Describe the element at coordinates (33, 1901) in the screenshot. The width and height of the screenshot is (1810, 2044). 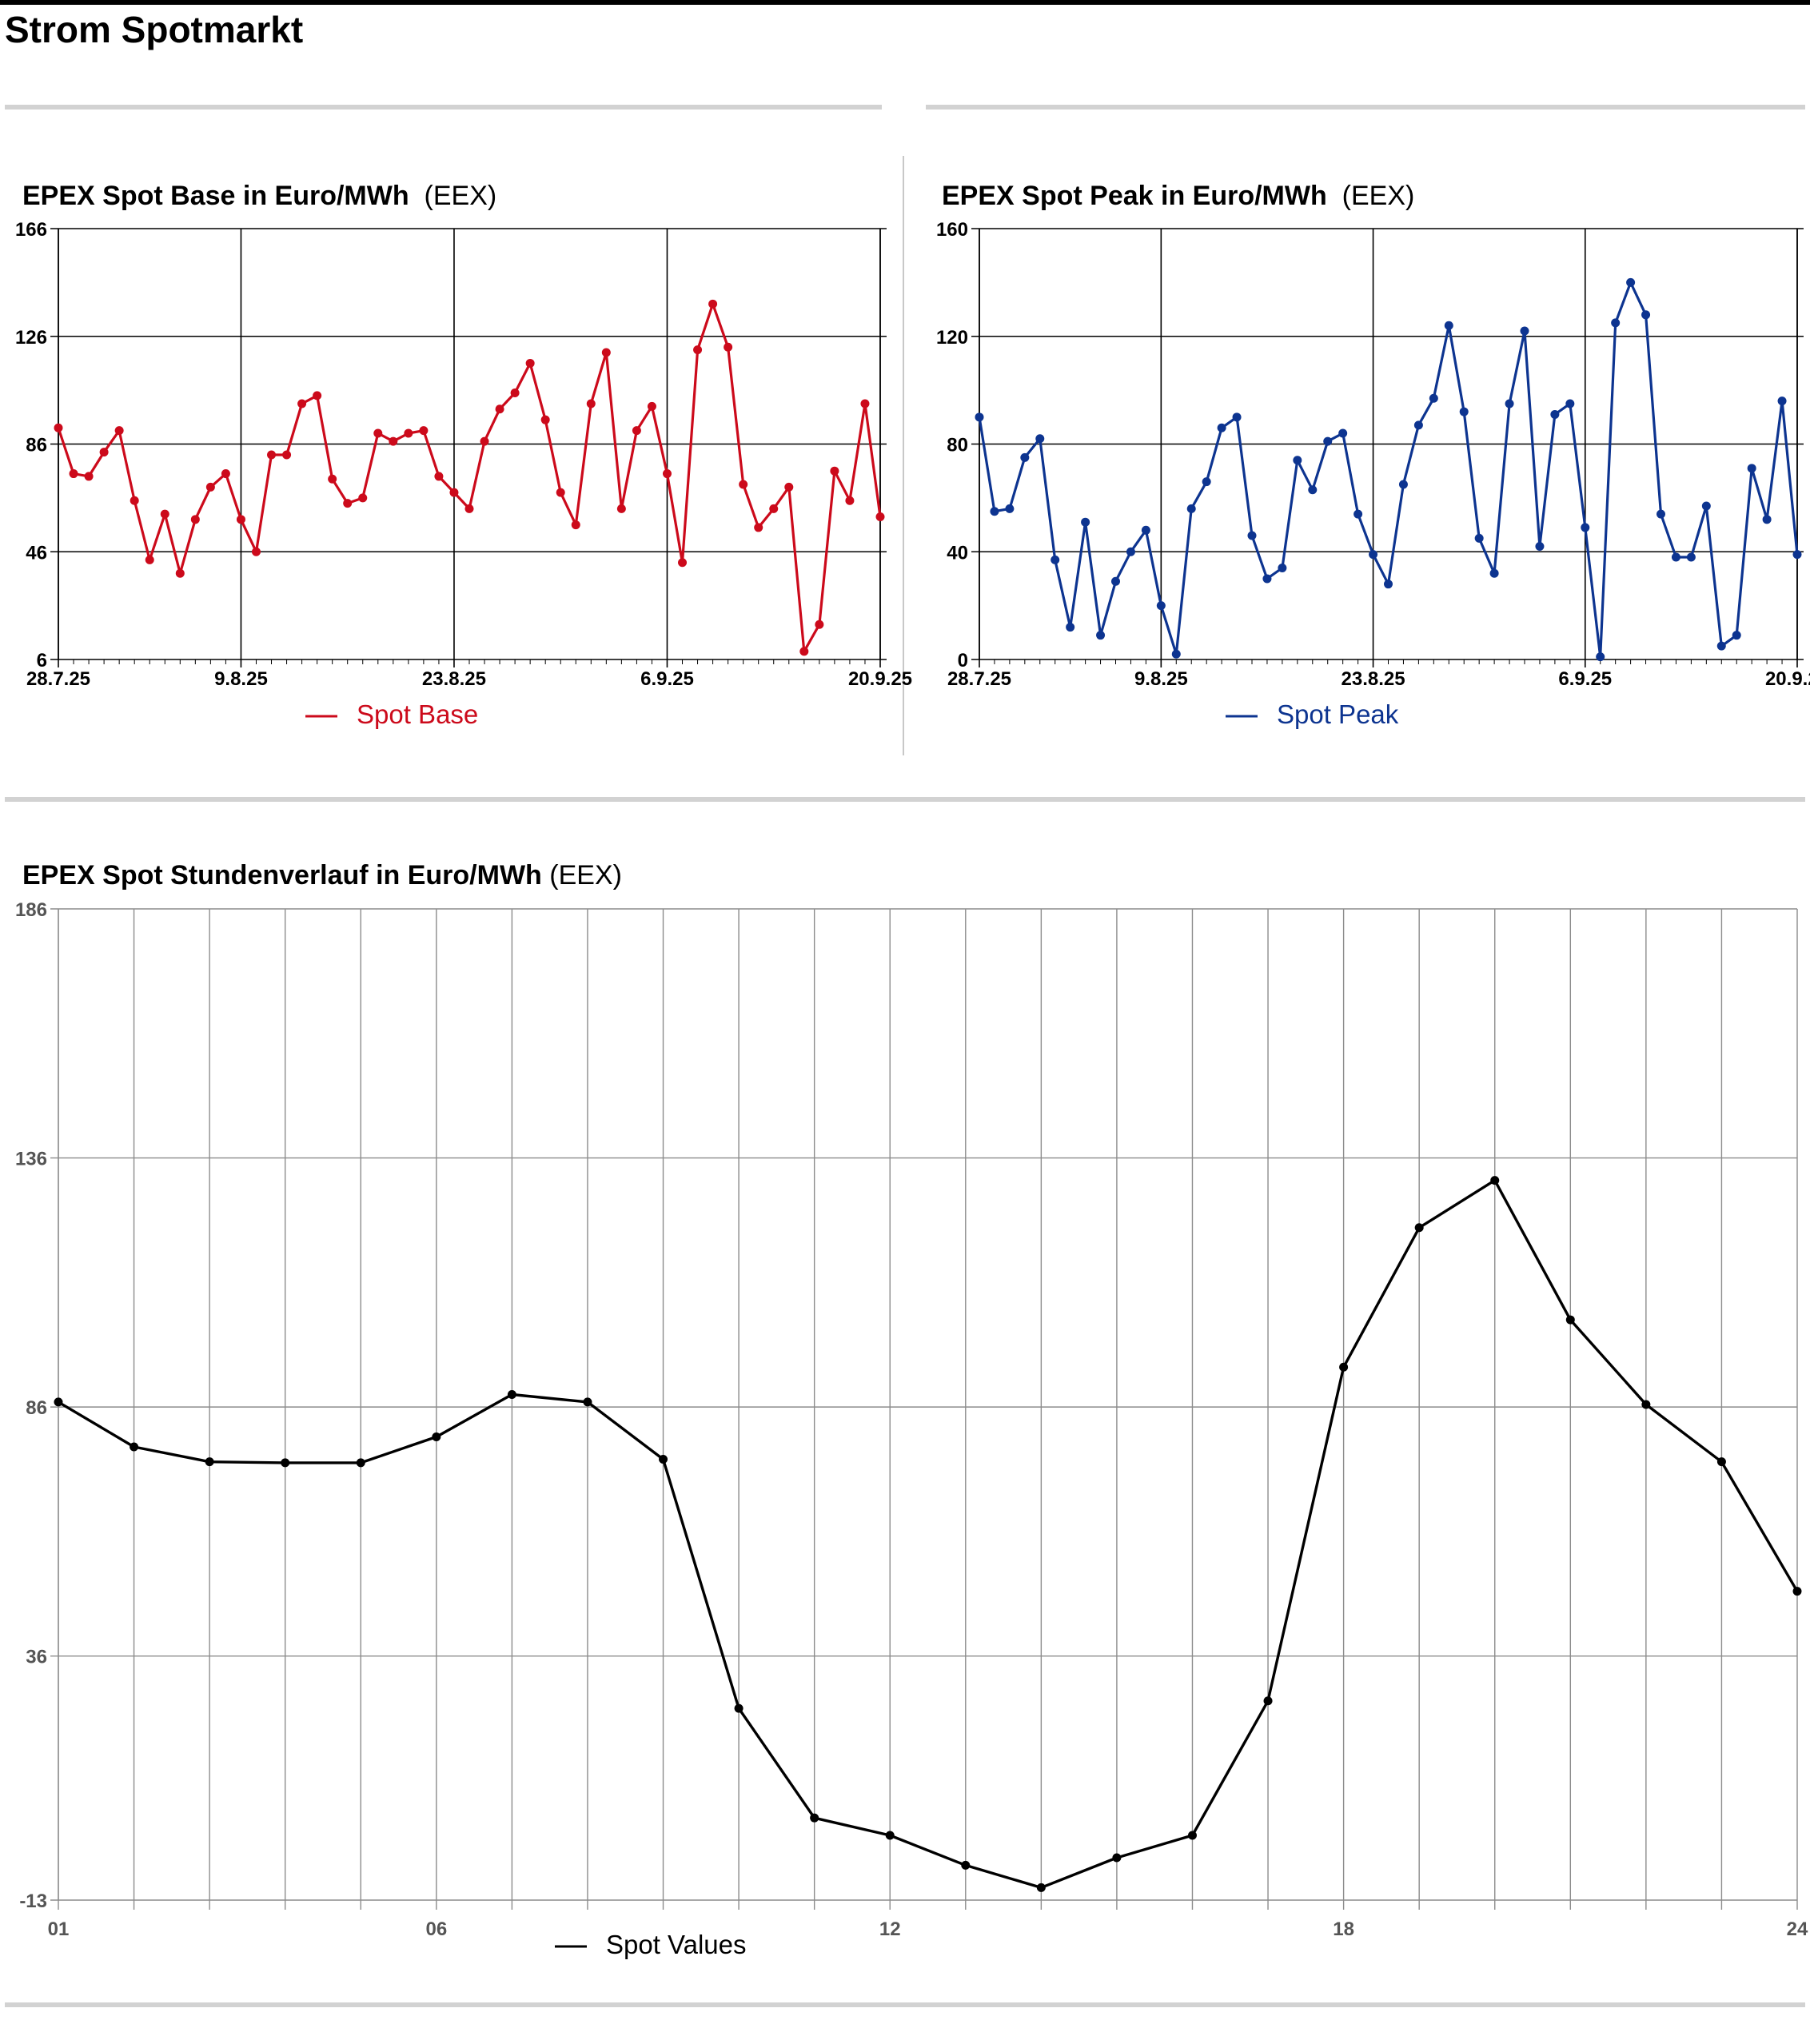
I see `y-tick-label: -13` at that location.